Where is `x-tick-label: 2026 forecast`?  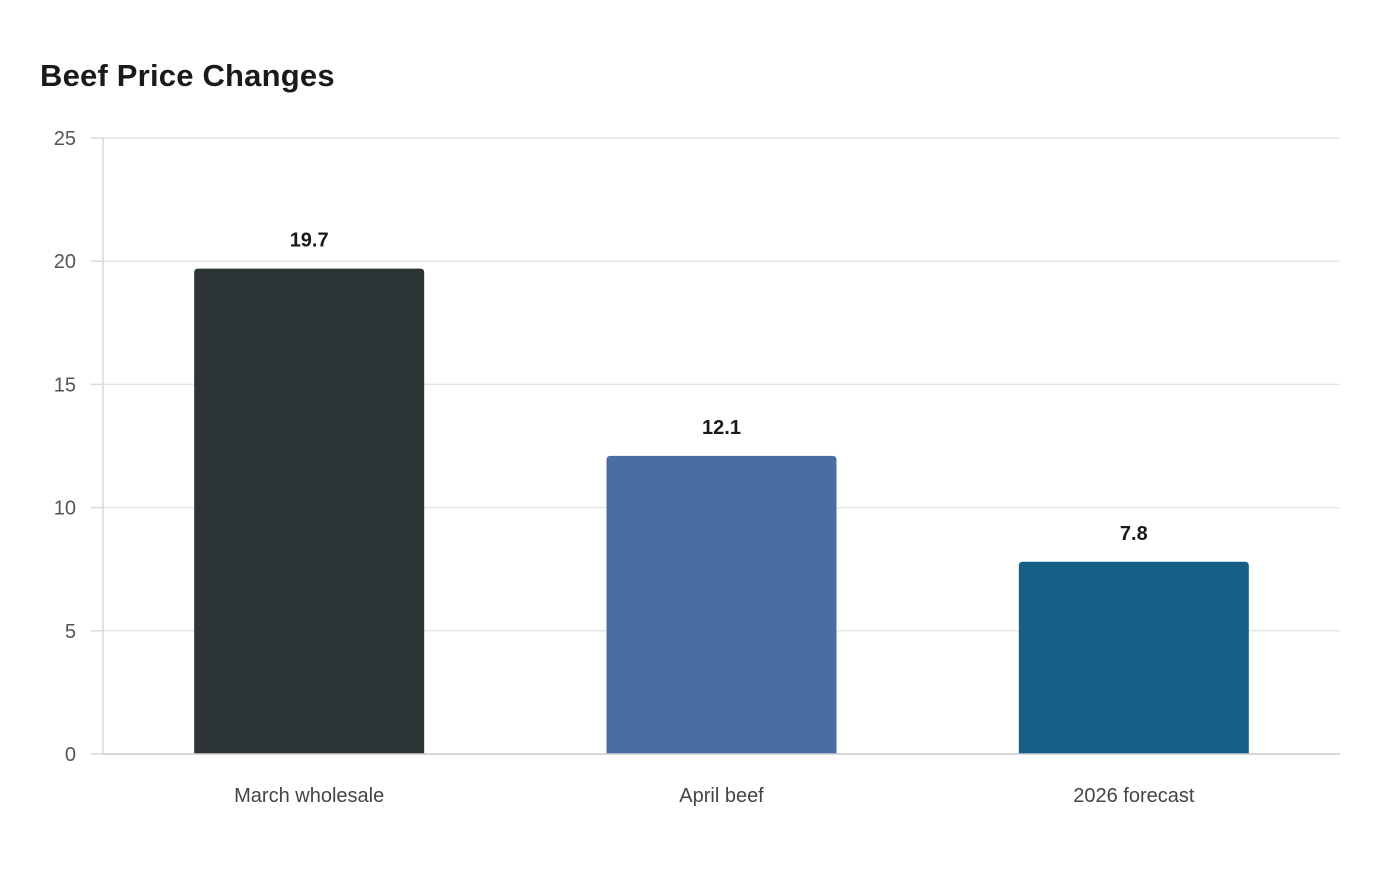
x-tick-label: 2026 forecast is located at coordinates (1134, 796).